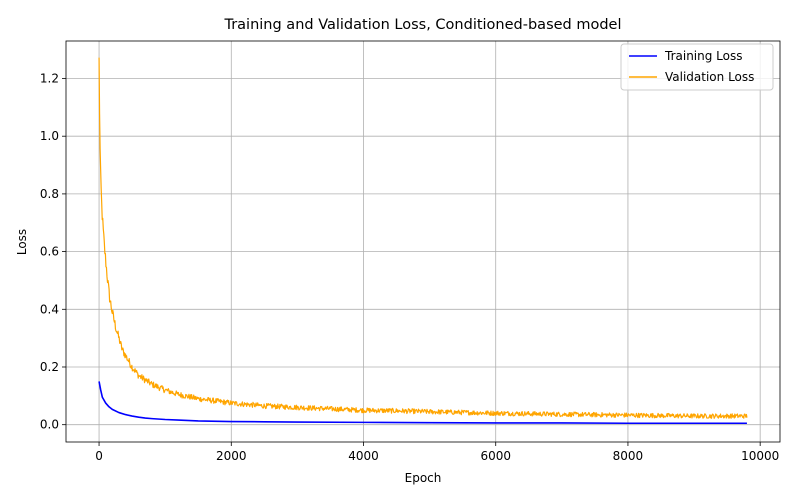 The image size is (800, 500). I want to click on legend-label: Training Loss, so click(703, 56).